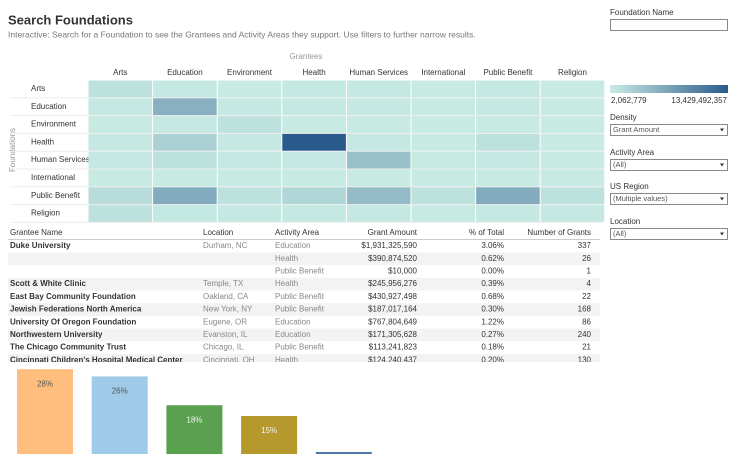 The height and width of the screenshot is (454, 736). I want to click on row-header: Education, so click(49, 106).